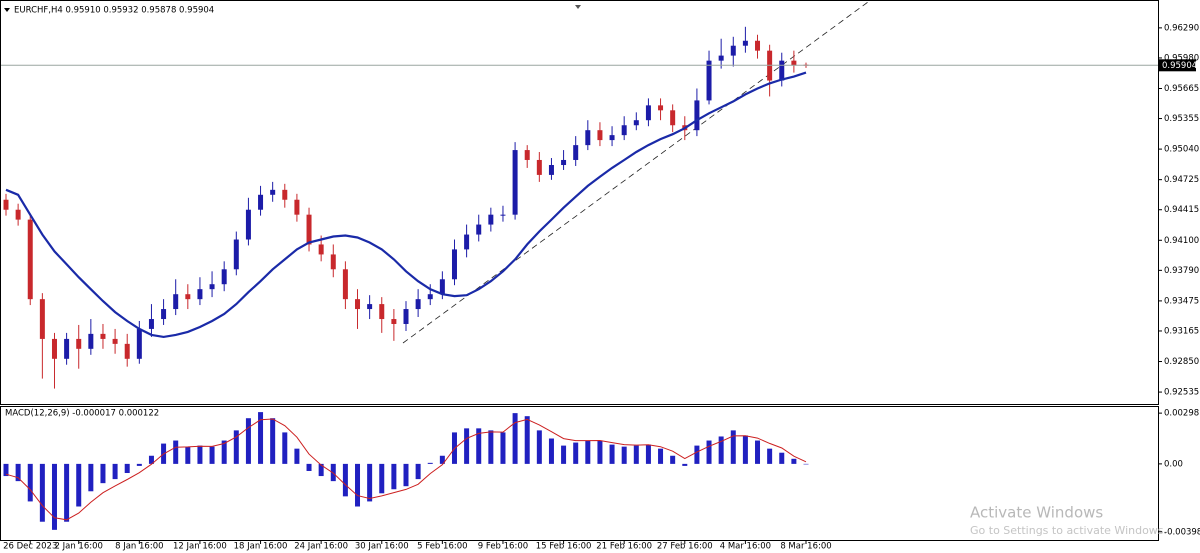 The image size is (1200, 553). I want to click on y-tick-label: 0.95665, so click(1181, 89).